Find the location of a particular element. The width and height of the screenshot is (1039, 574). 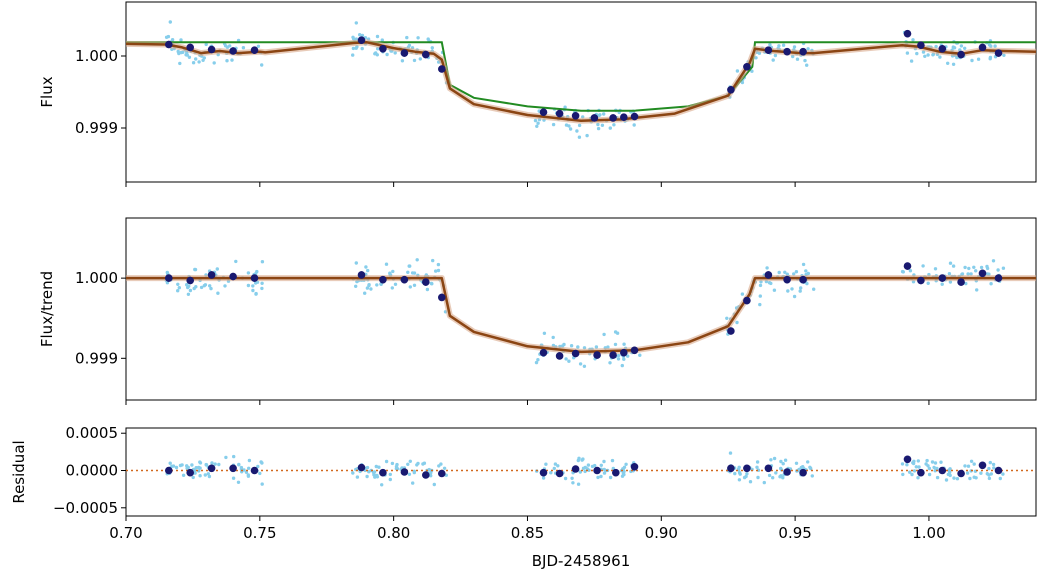

xtick-label: 0.95 is located at coordinates (794, 533).